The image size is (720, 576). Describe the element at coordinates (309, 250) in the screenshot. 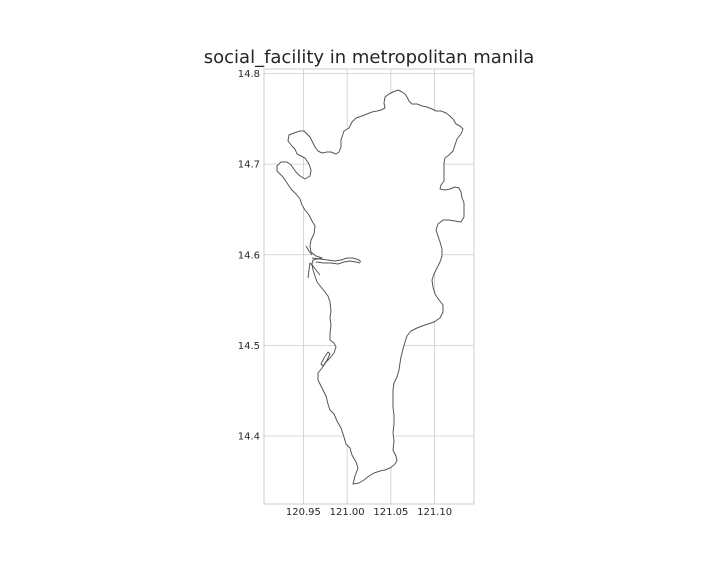

I see `port-pier-north` at that location.